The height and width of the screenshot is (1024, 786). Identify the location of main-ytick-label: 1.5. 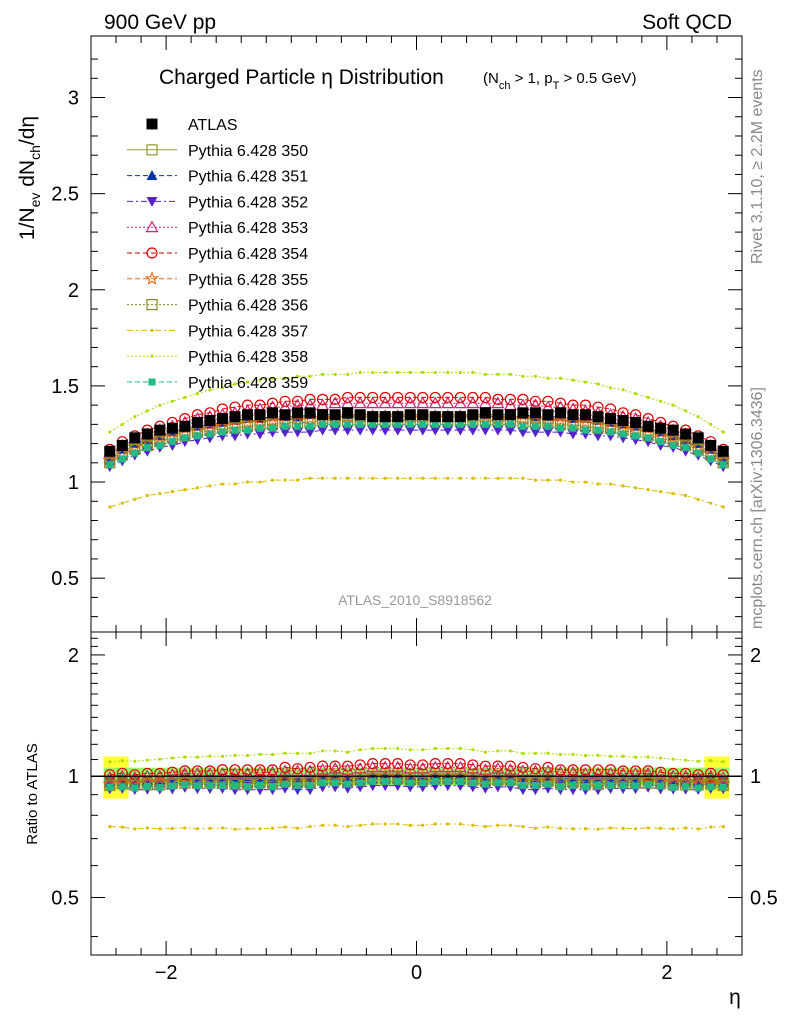
(65, 387).